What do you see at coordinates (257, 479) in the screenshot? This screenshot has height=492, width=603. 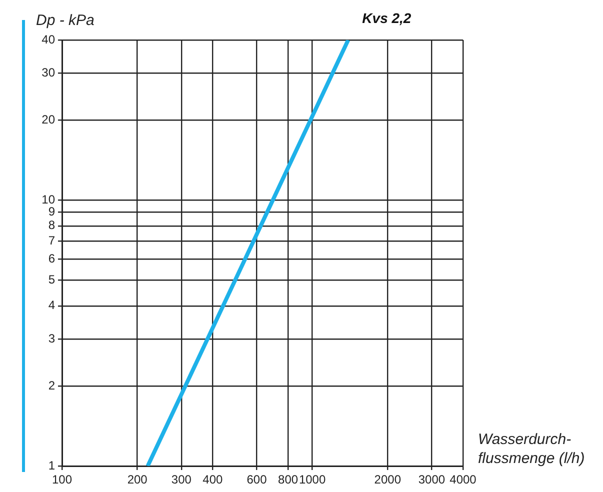 I see `x-tick-label: 600` at bounding box center [257, 479].